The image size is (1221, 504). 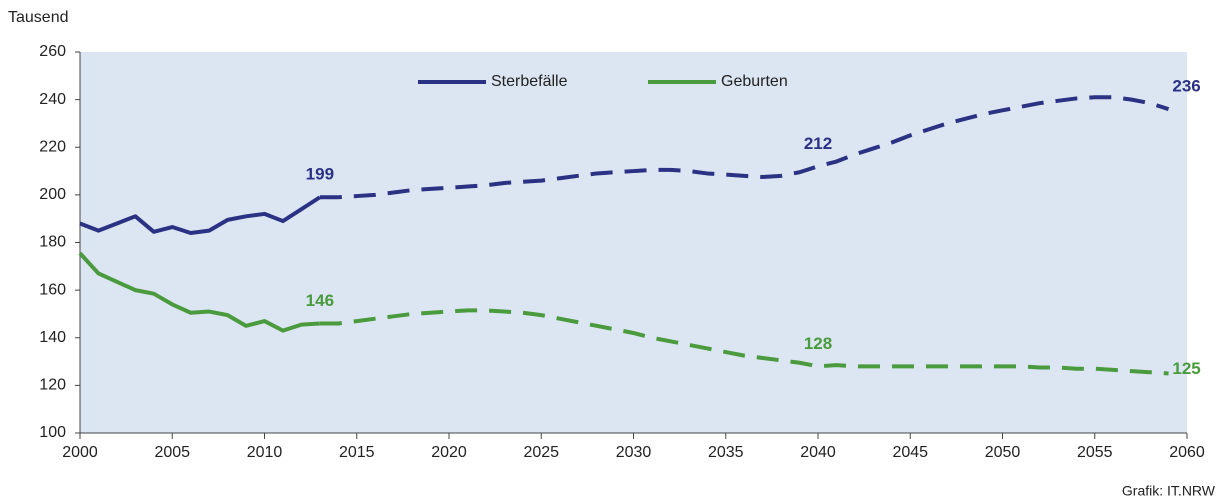 I want to click on x-tick-label: 2045, so click(x=910, y=452).